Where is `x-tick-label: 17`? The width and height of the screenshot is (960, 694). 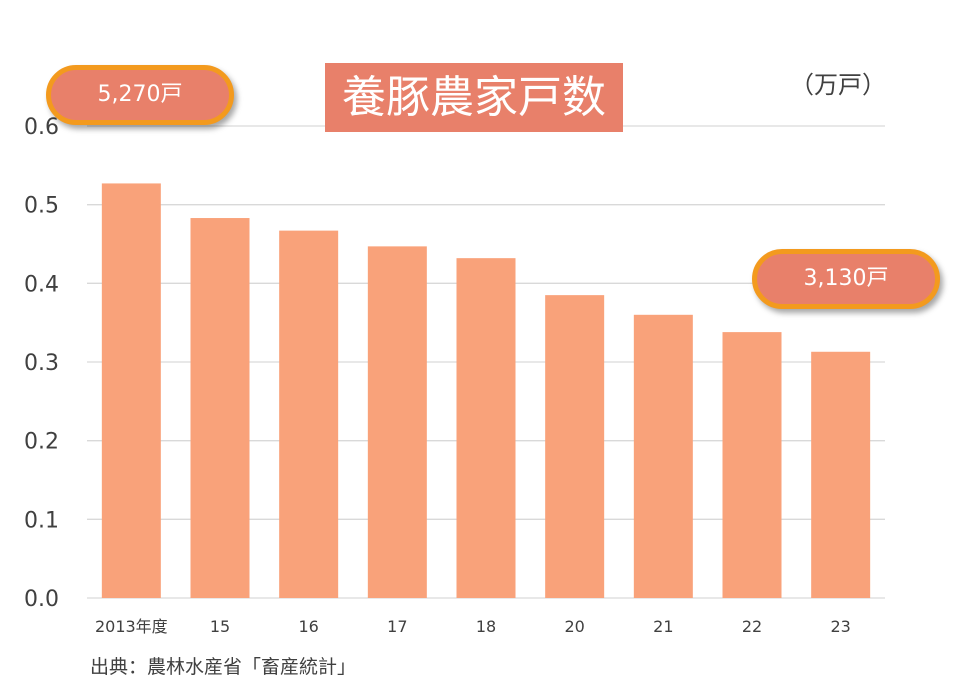
x-tick-label: 17 is located at coordinates (397, 626).